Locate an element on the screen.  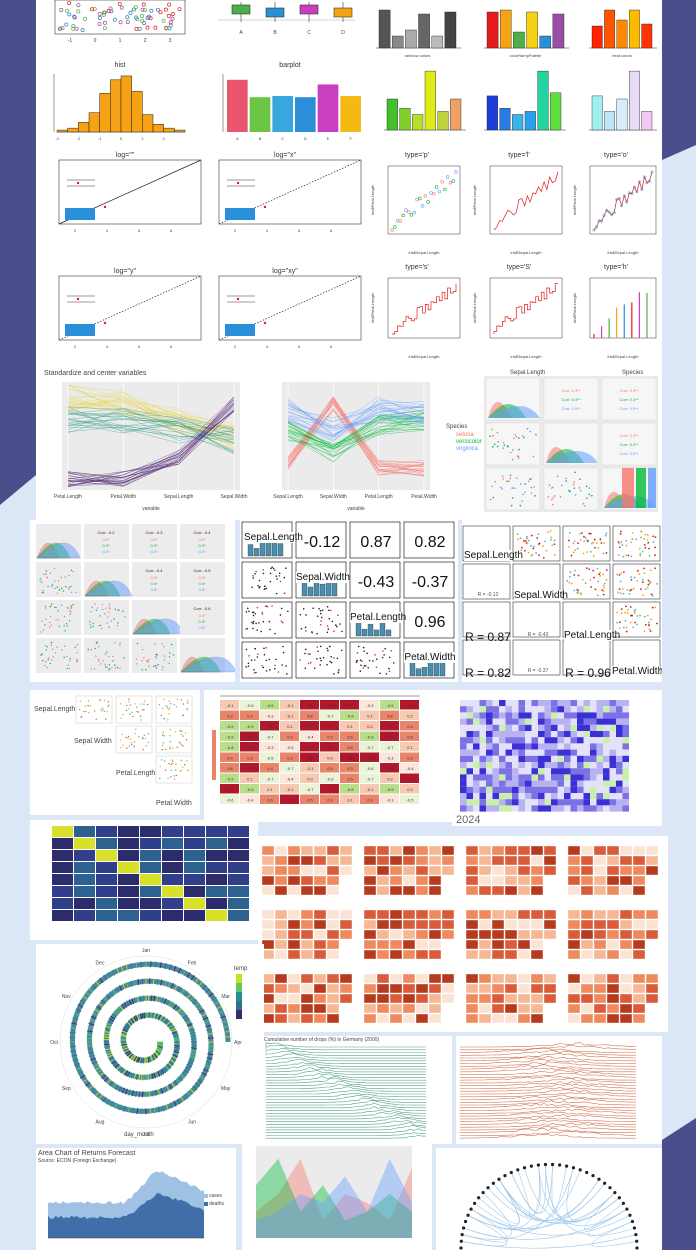
density-curve is located at coordinates (207, 665).